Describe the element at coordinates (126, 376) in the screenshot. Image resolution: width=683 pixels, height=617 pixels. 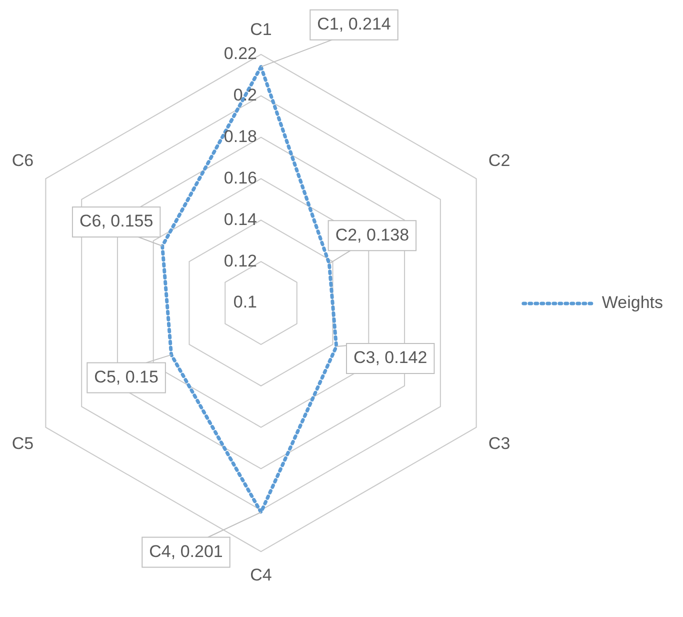
I see `data-label: C5, 0.15` at that location.